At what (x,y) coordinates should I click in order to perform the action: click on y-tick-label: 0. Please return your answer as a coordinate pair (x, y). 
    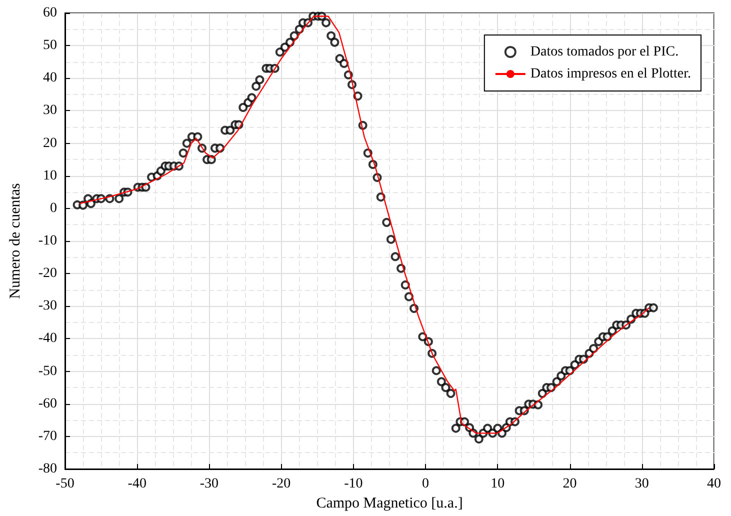
    Looking at the image, I should click on (53, 208).